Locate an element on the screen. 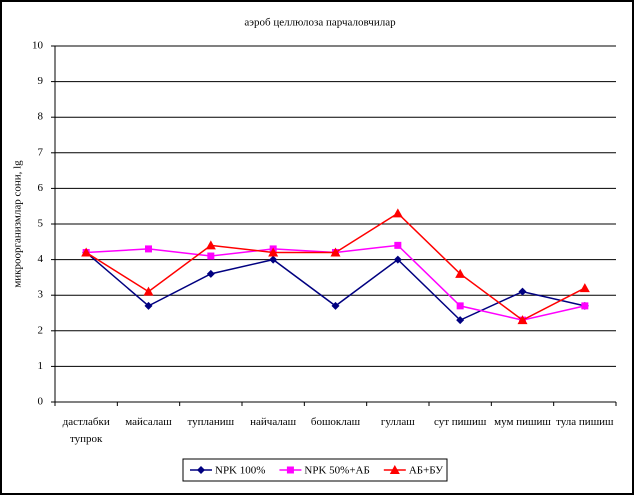  legend-label: АБ+БУ is located at coordinates (426, 471).